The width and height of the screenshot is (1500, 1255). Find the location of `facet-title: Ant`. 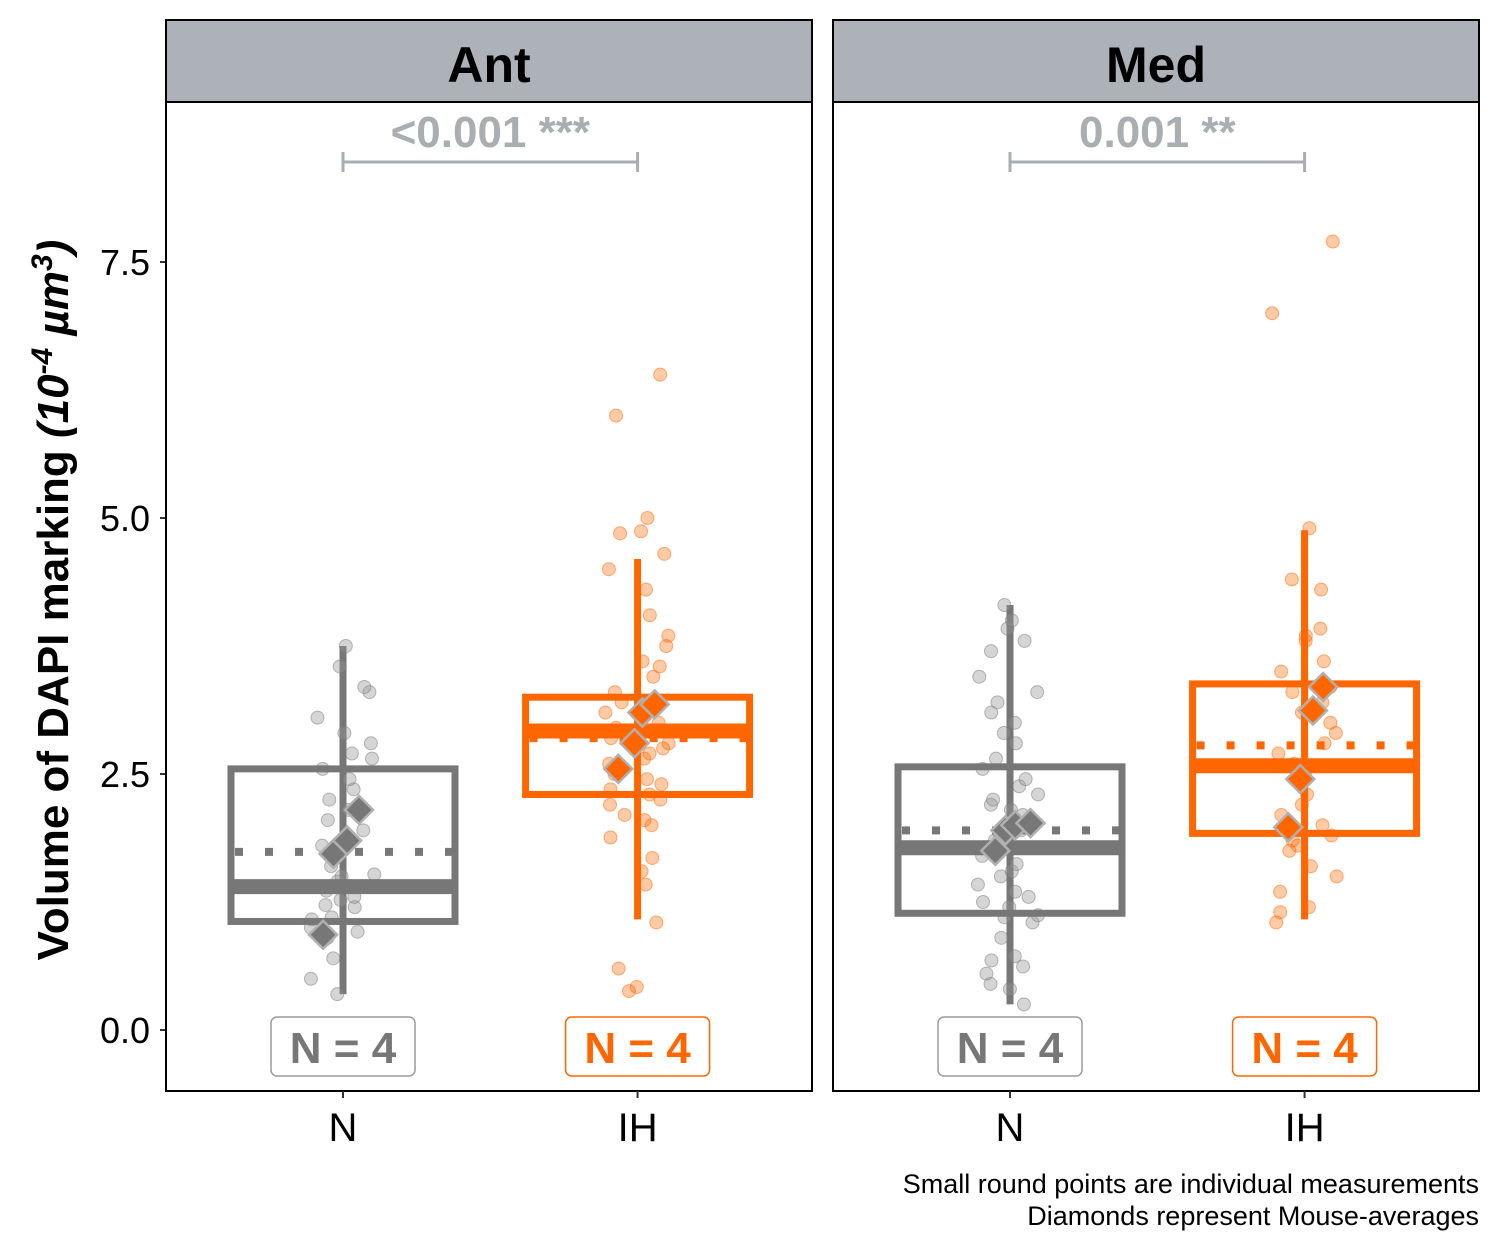

facet-title: Ant is located at coordinates (489, 65).